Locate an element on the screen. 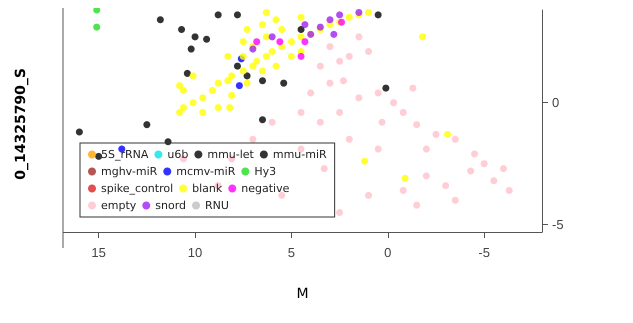  legend-label: Hy3 is located at coordinates (265, 171).